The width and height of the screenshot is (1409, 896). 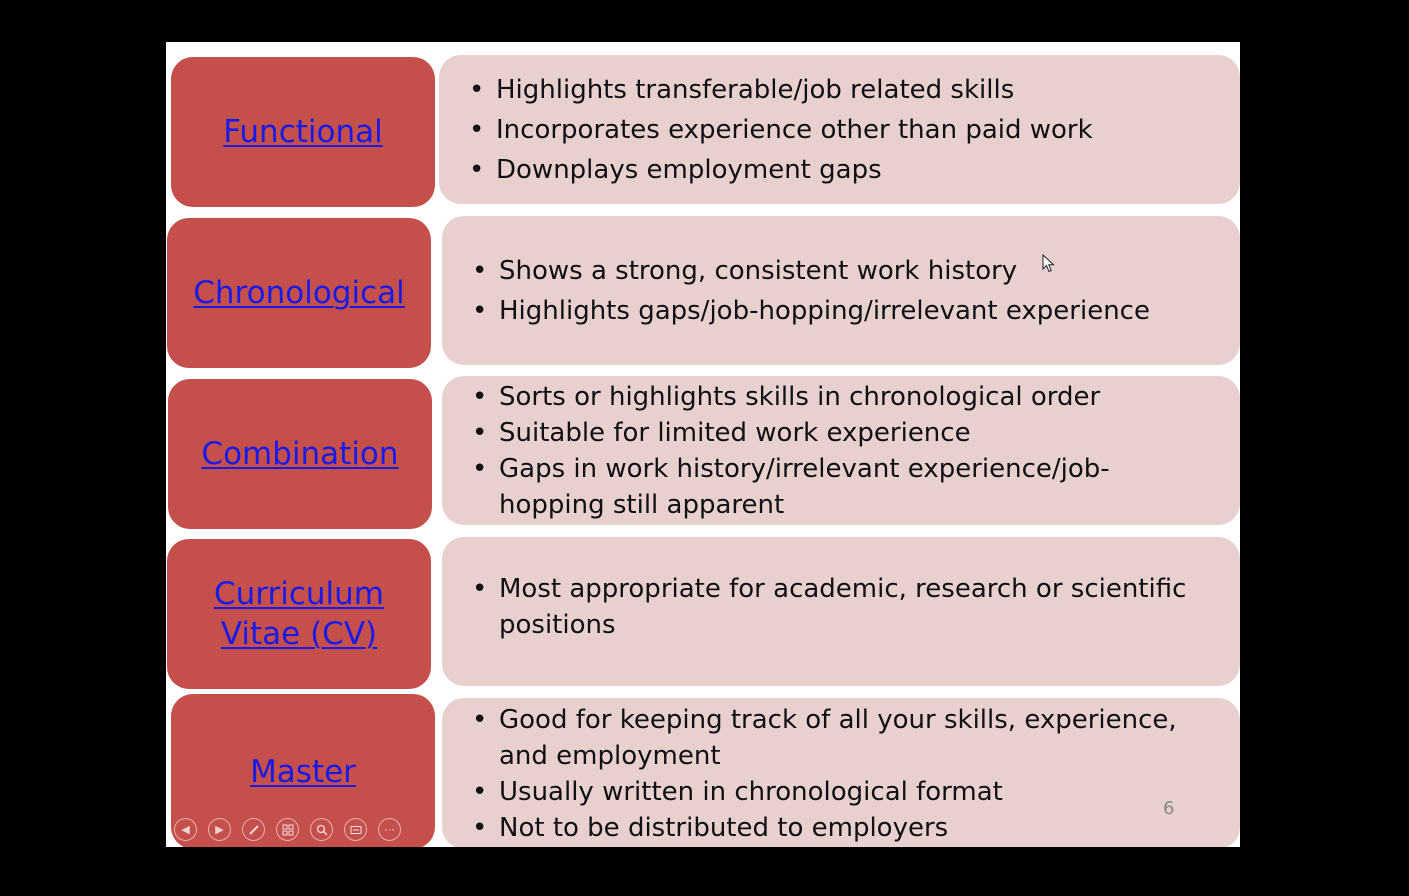 What do you see at coordinates (219, 829) in the screenshot?
I see `next-icon: ▶` at bounding box center [219, 829].